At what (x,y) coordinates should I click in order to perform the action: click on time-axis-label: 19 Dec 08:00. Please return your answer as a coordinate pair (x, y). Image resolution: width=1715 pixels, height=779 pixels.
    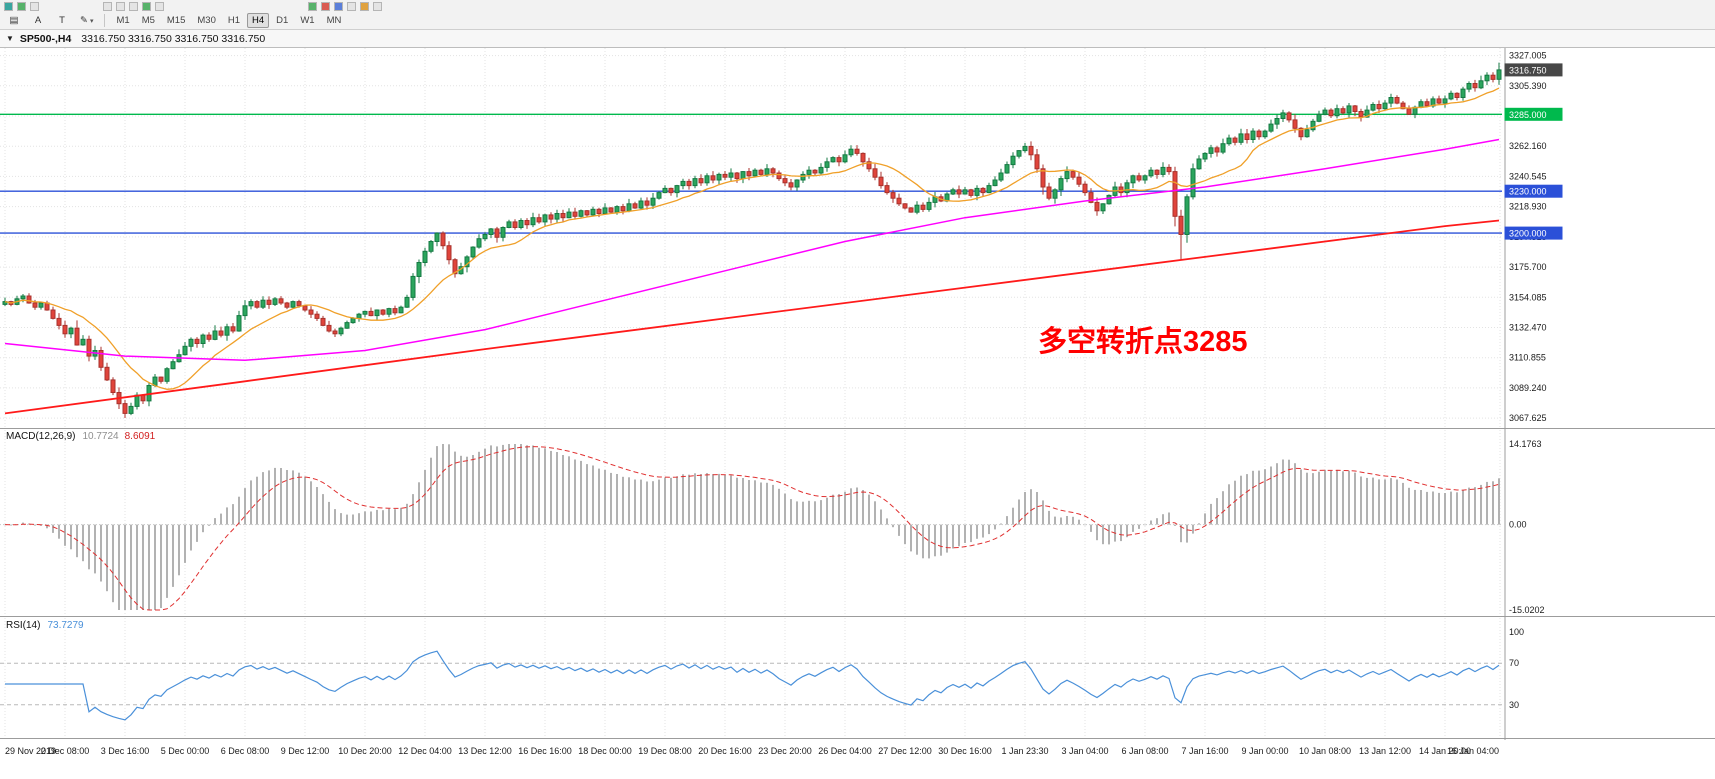
    Looking at the image, I should click on (665, 751).